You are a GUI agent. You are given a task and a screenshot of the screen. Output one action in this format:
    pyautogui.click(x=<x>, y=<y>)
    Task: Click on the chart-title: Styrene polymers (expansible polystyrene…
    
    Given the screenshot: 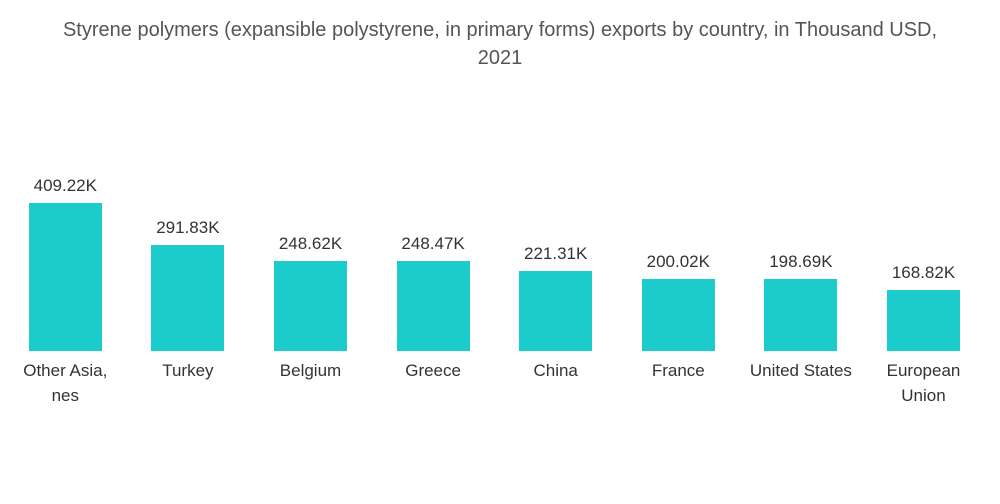 What is the action you would take?
    pyautogui.click(x=500, y=44)
    